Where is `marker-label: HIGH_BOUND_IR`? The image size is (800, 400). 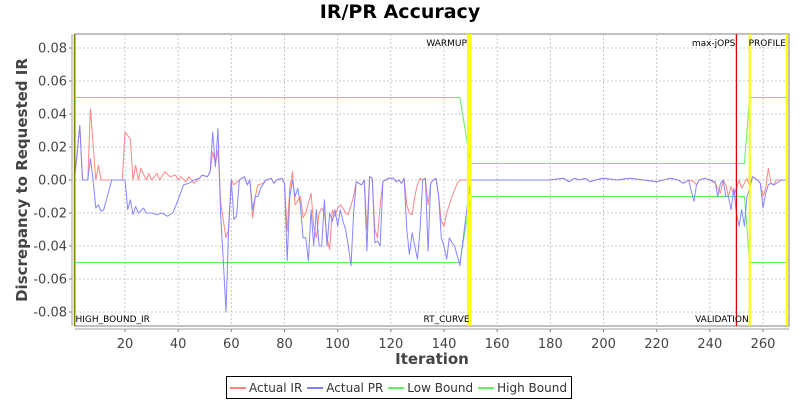
marker-label: HIGH_BOUND_IR is located at coordinates (112, 320).